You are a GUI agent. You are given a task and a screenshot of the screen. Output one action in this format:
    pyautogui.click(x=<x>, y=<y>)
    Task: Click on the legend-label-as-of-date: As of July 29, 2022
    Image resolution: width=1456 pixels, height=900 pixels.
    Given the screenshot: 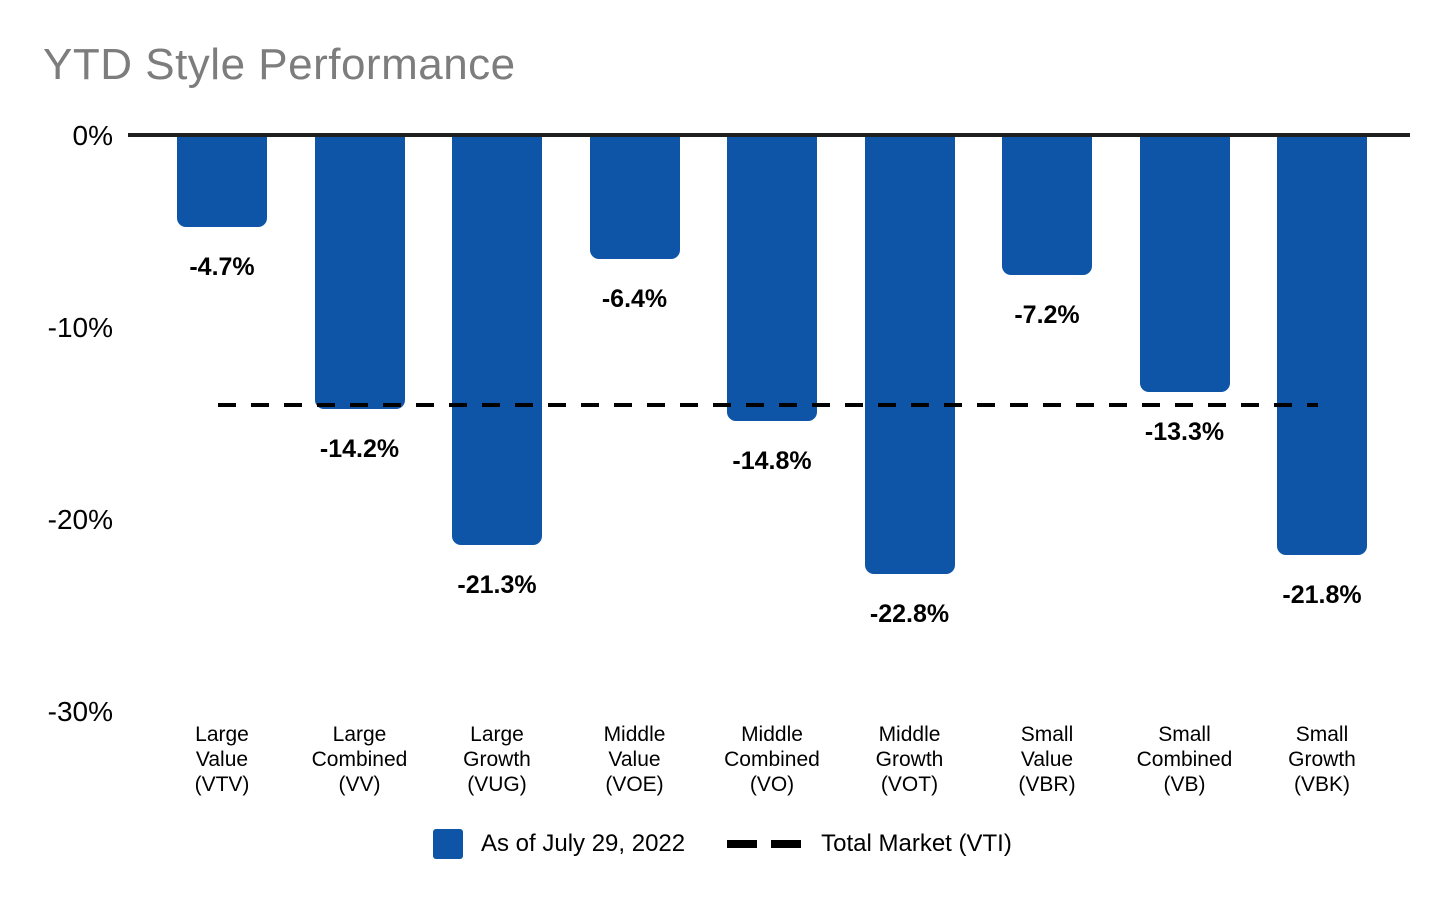 What is the action you would take?
    pyautogui.click(x=583, y=843)
    